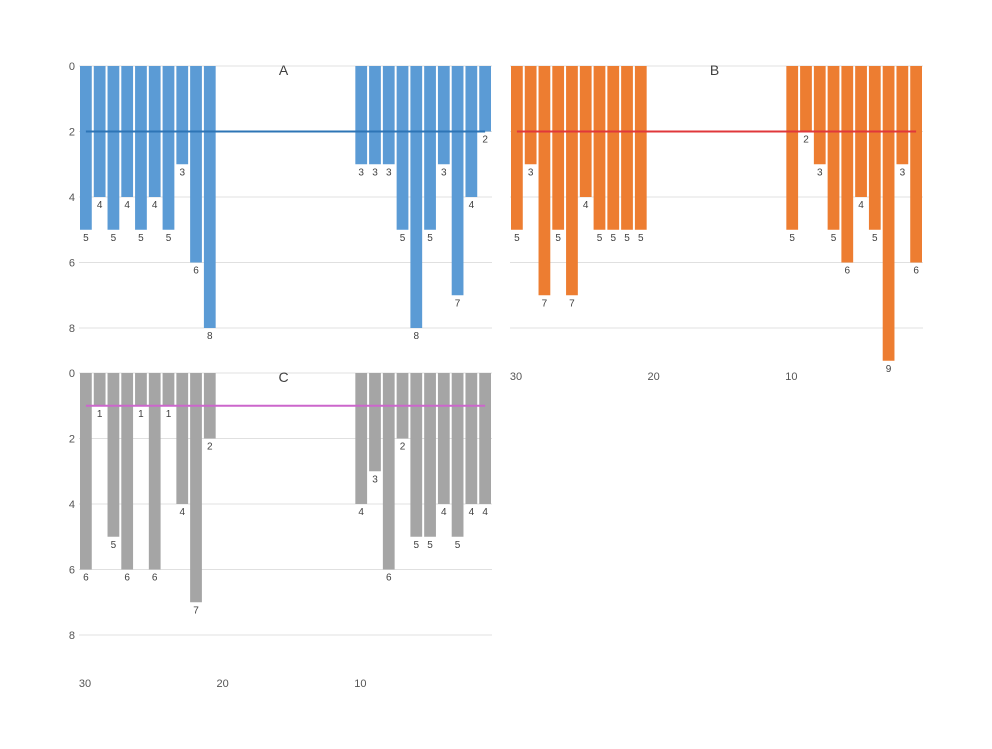  What do you see at coordinates (284, 70) in the screenshot?
I see `chart-title: A` at bounding box center [284, 70].